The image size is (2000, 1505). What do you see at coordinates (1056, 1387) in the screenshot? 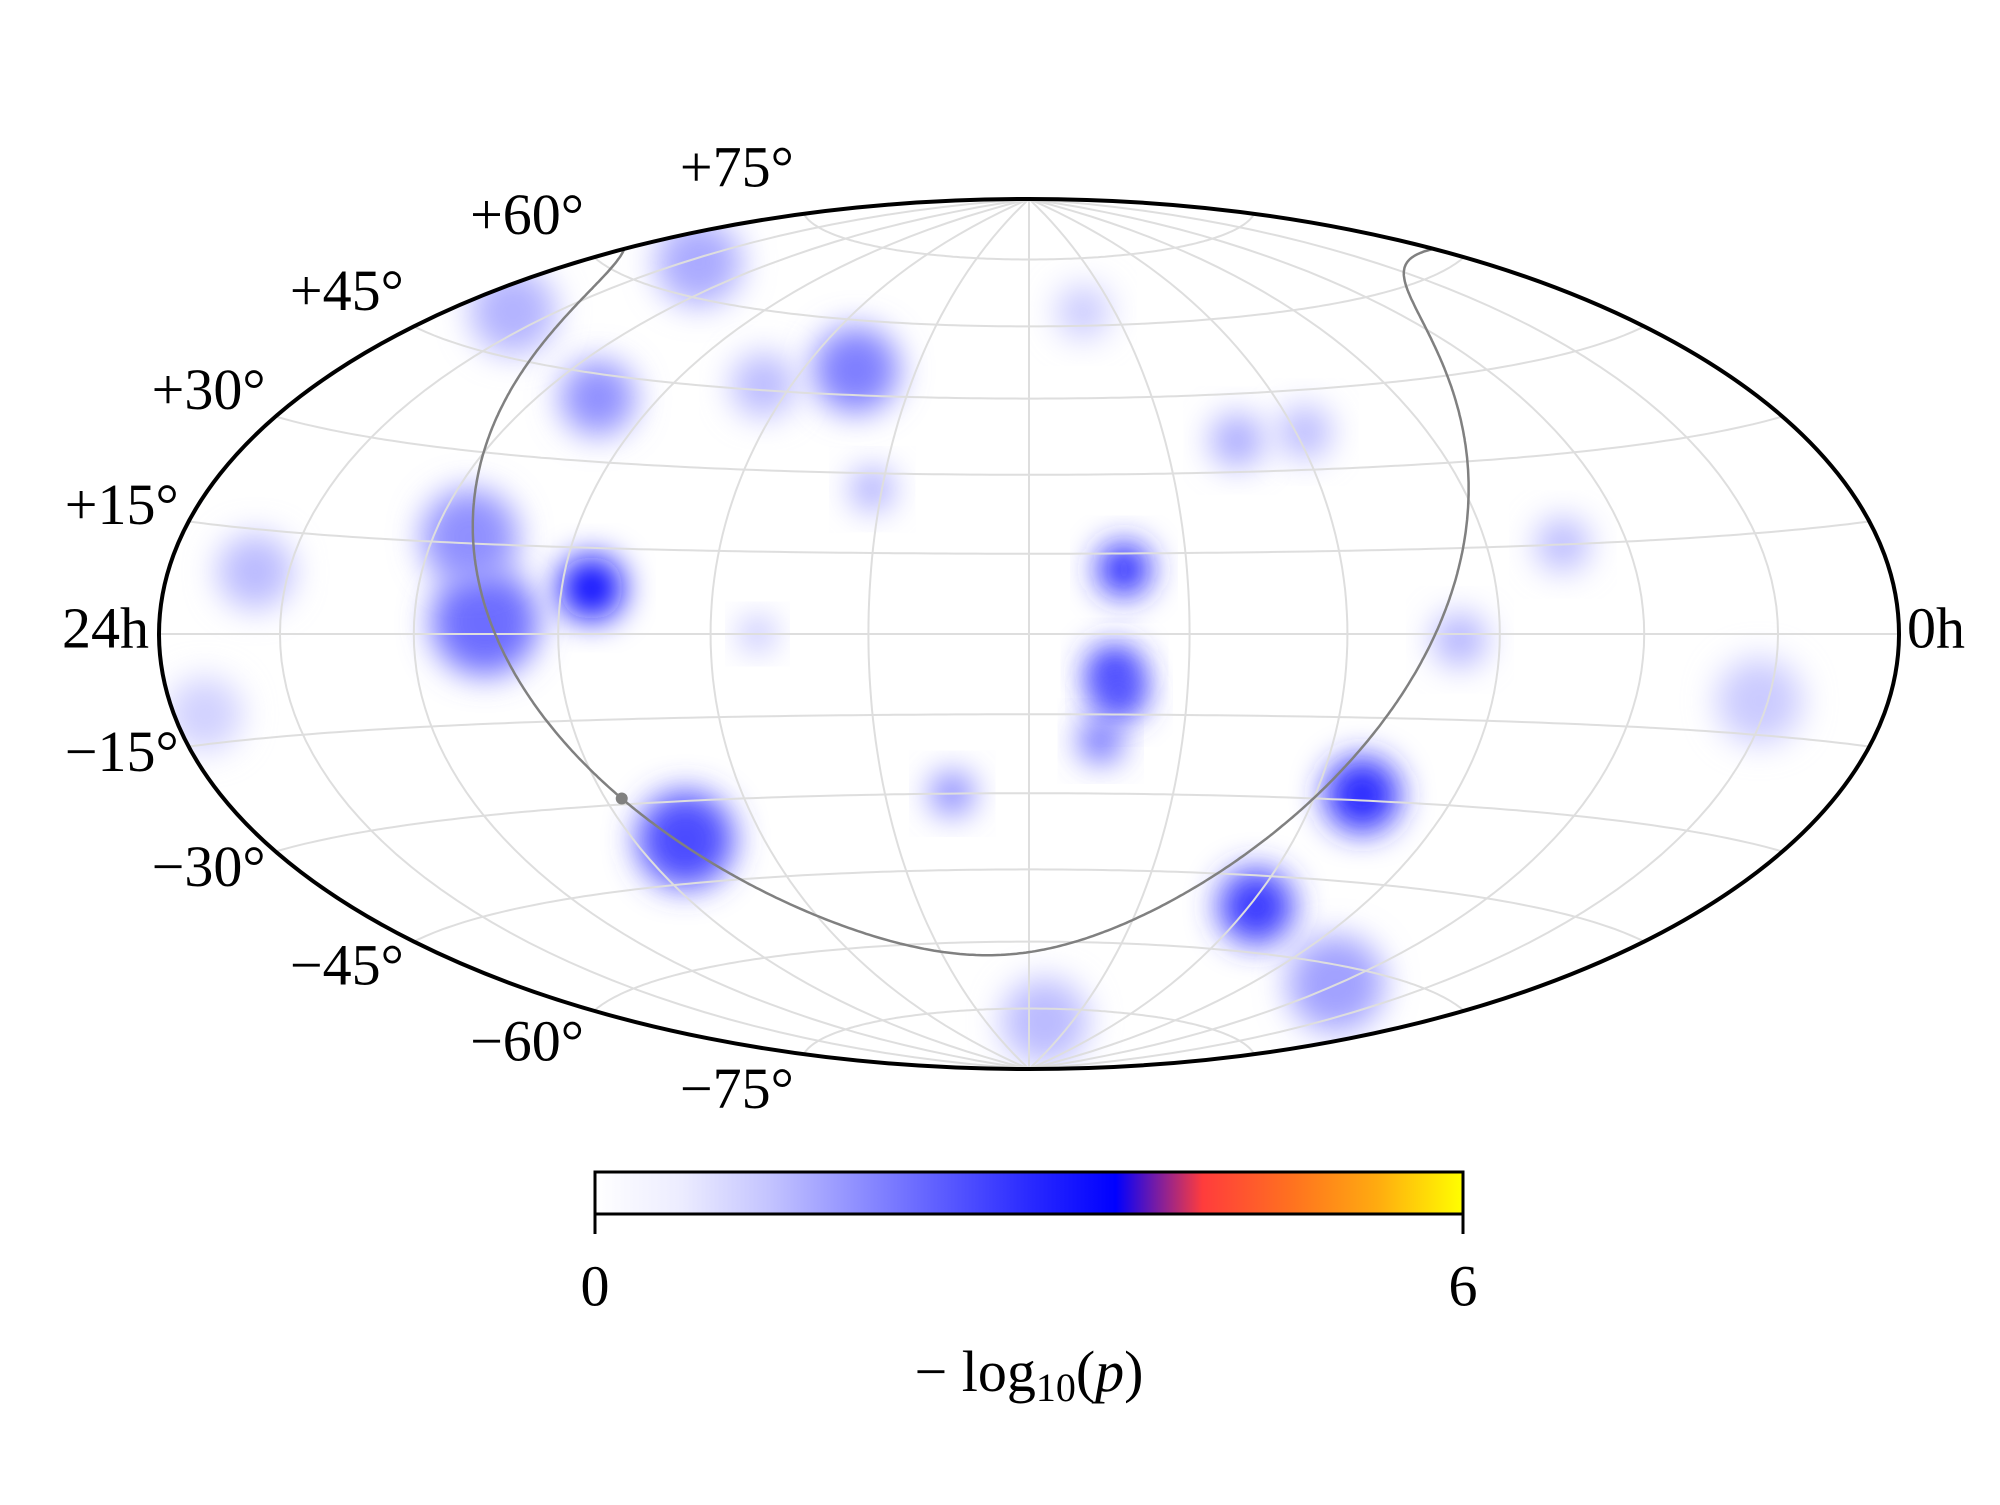
I see `colorbar-label-part: 10` at bounding box center [1056, 1387].